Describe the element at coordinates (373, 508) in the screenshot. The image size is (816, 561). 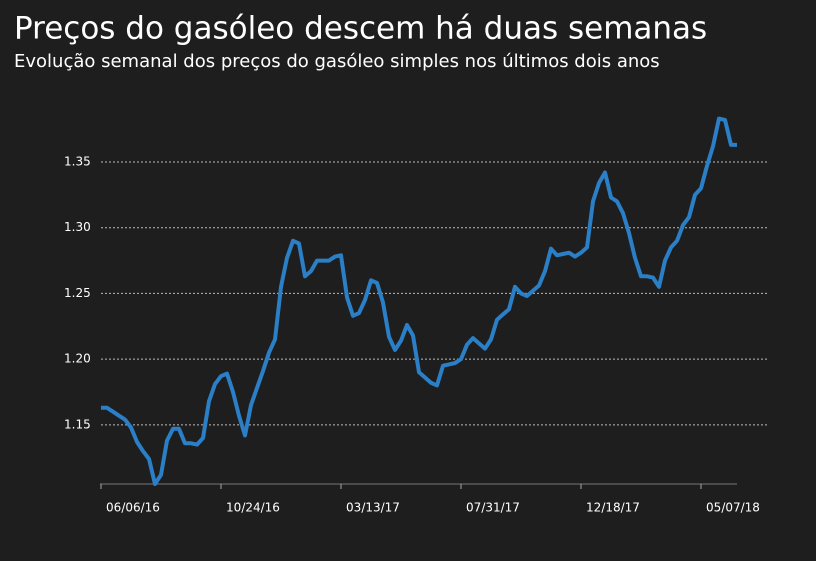
I see `x-tick-label: 03/13/17` at that location.